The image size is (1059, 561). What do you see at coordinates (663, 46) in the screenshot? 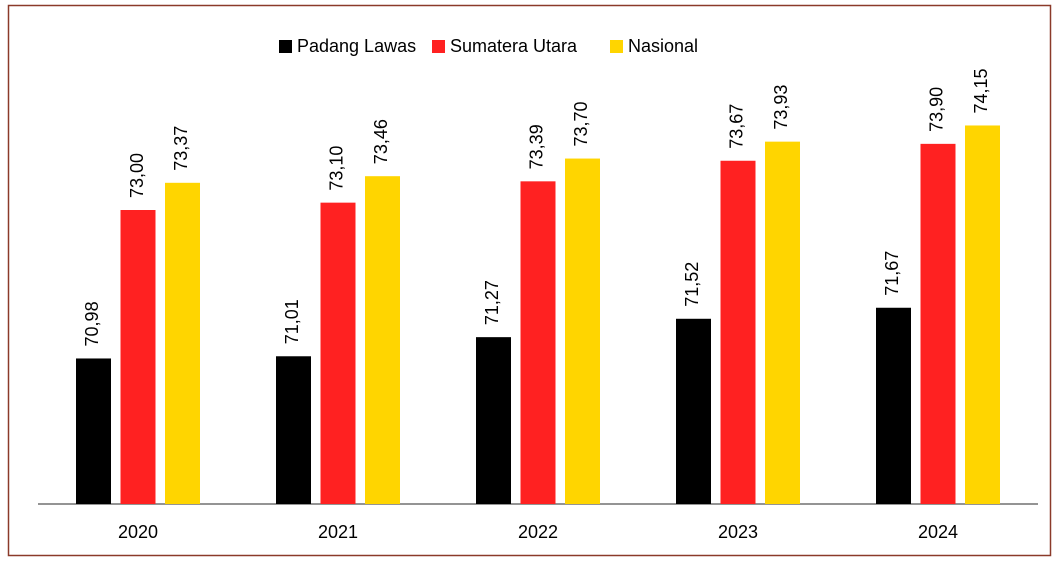
I see `legend-label: Nasional` at bounding box center [663, 46].